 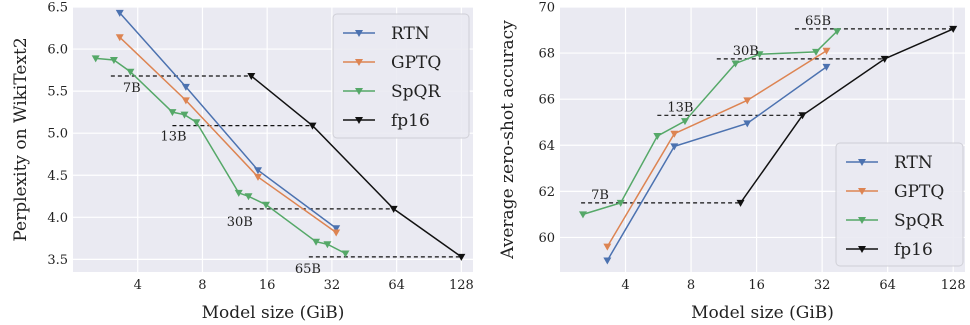 I want to click on model-size-annotation: 30B, so click(x=746, y=51).